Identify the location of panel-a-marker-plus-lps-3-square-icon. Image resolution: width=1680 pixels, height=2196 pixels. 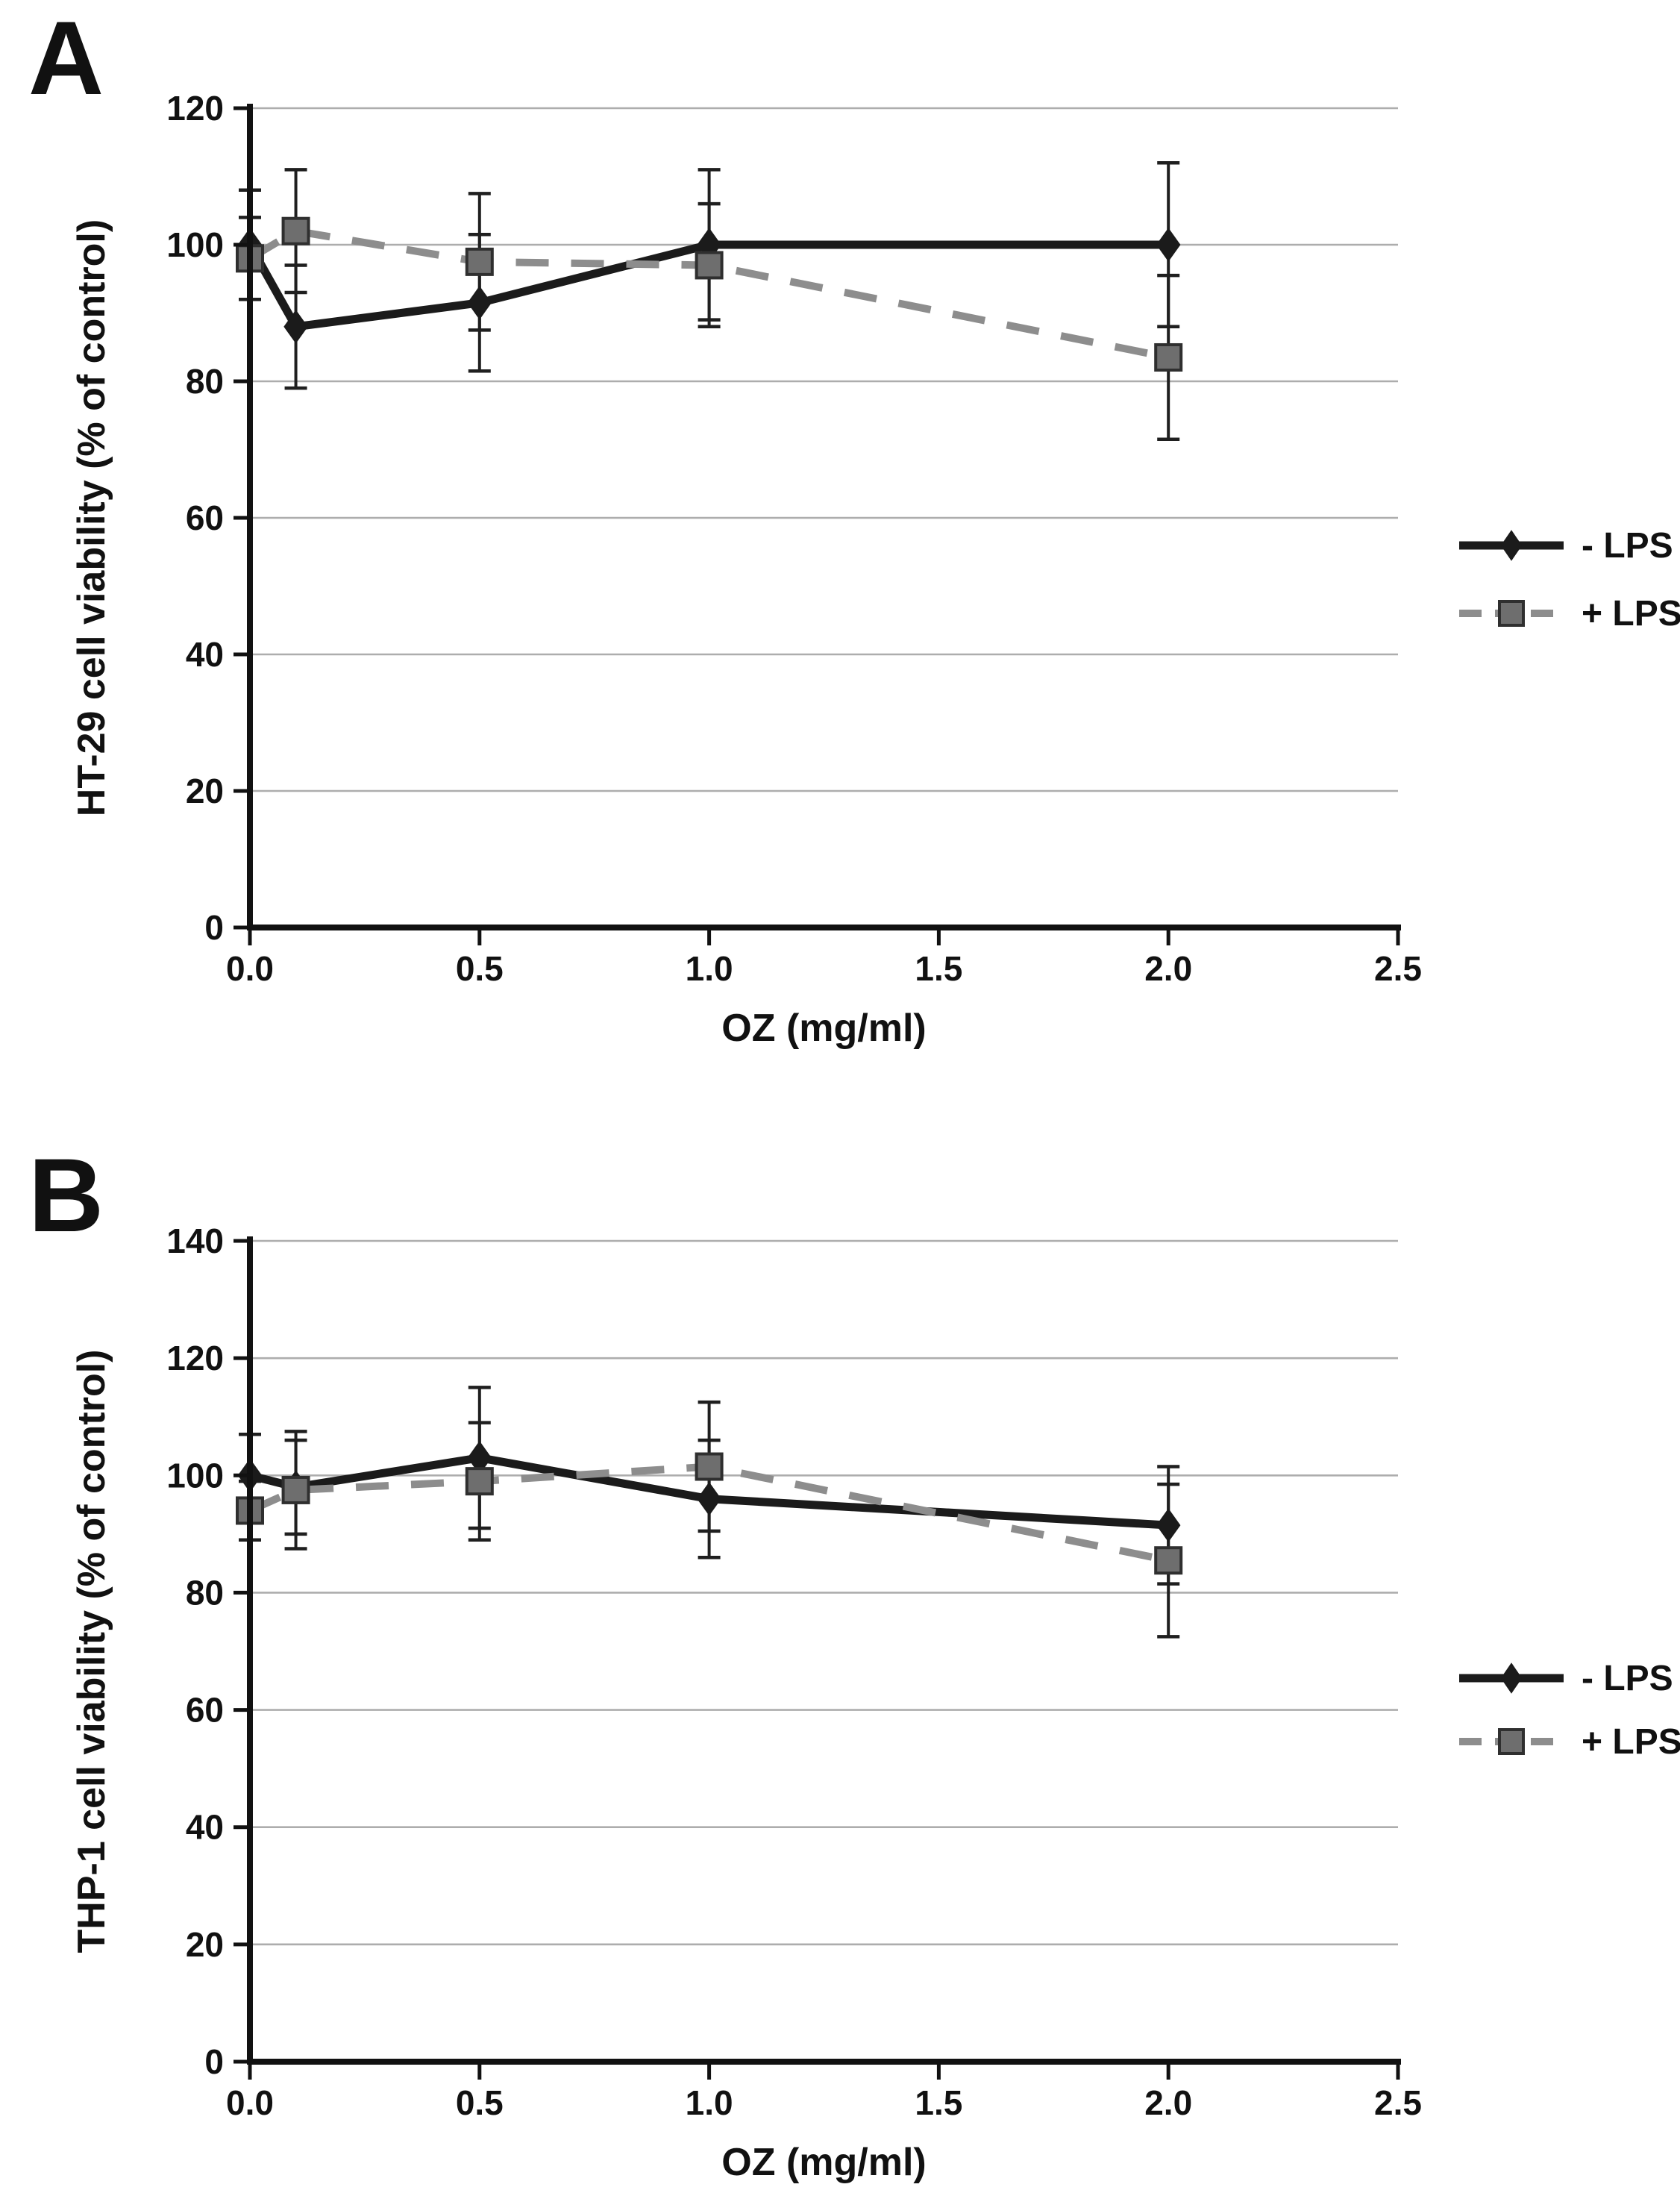
(709, 265).